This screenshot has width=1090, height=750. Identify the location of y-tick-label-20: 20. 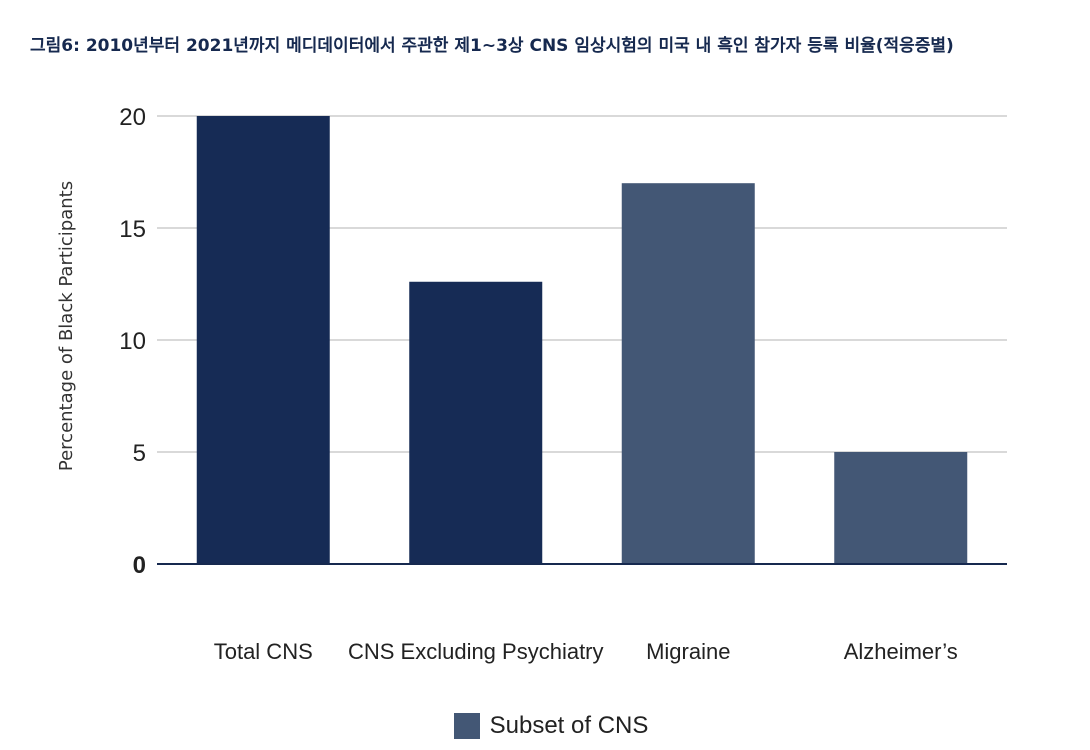
(132, 117).